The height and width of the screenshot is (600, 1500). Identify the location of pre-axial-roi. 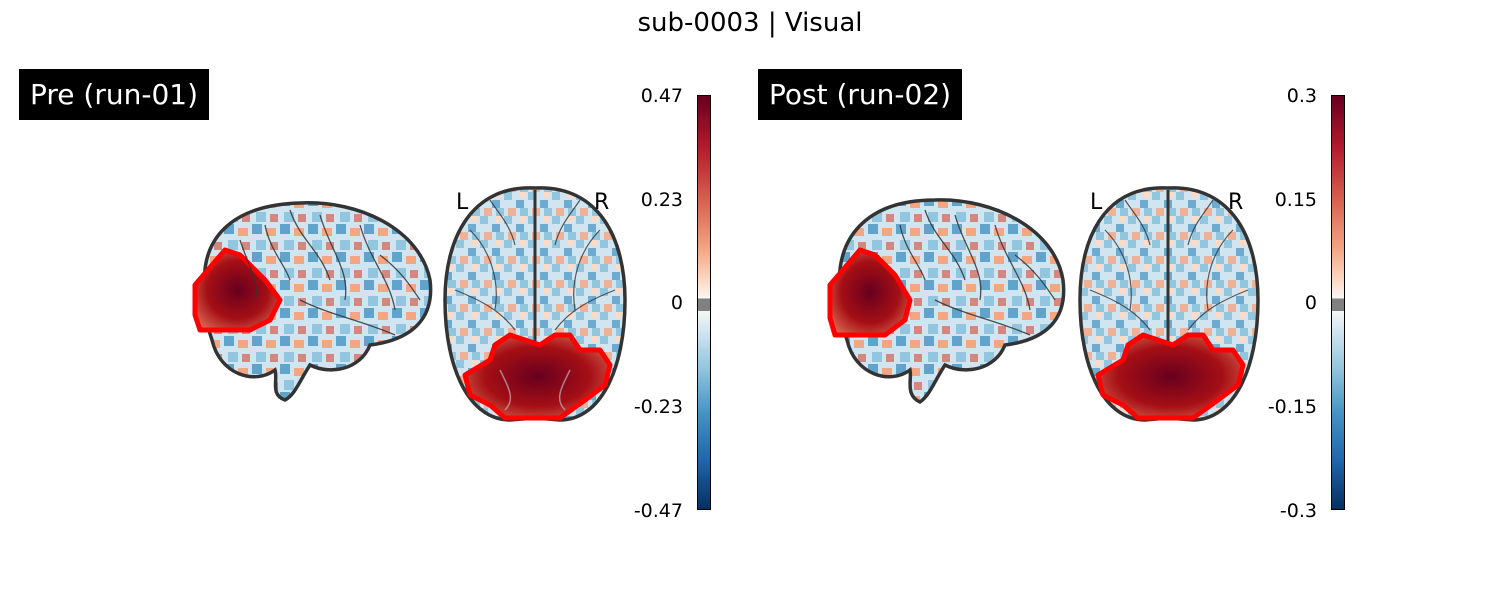
(537, 376).